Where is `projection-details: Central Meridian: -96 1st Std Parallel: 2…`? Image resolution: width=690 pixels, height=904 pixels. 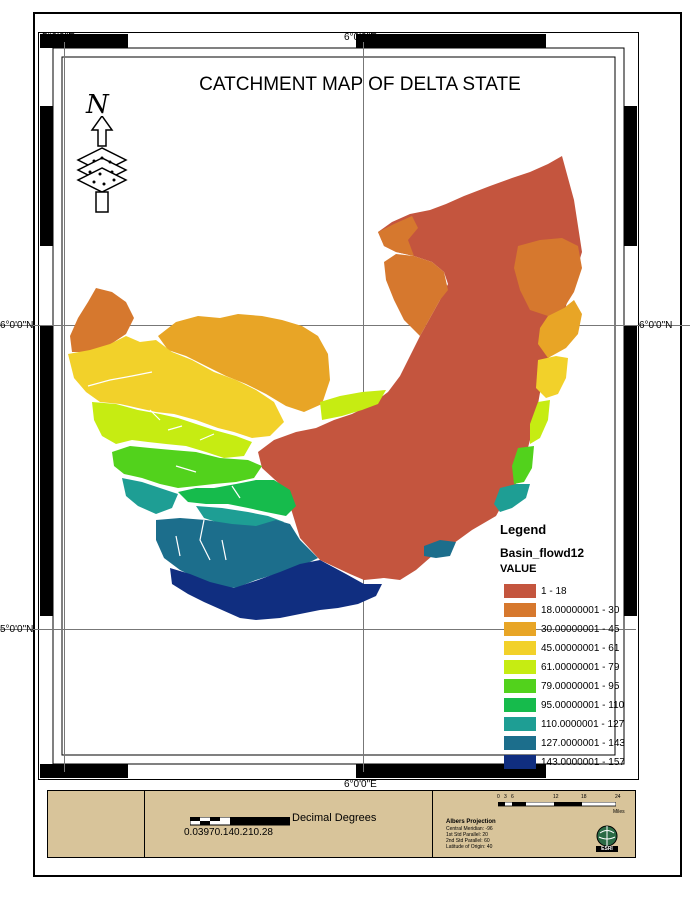
projection-details: Central Meridian: -96 1st Std Parallel: 2… is located at coordinates (491, 838).